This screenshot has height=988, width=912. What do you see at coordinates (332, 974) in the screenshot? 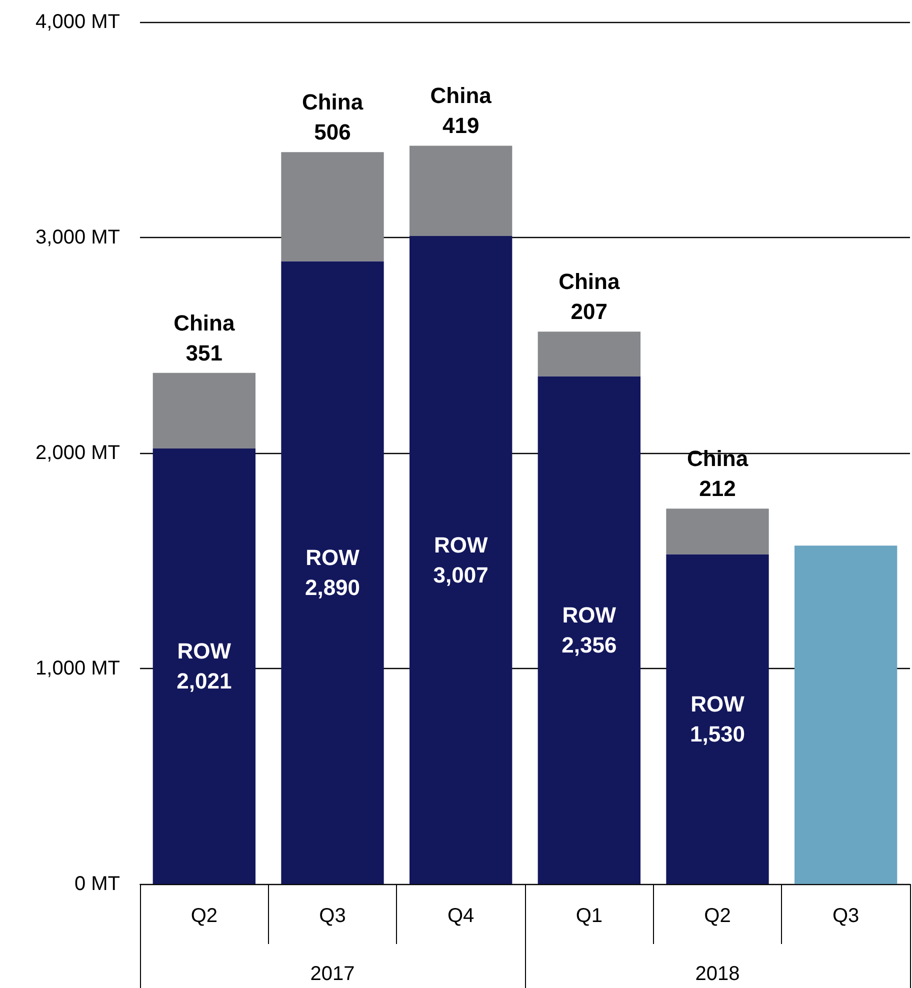
I see `text: 2017` at bounding box center [332, 974].